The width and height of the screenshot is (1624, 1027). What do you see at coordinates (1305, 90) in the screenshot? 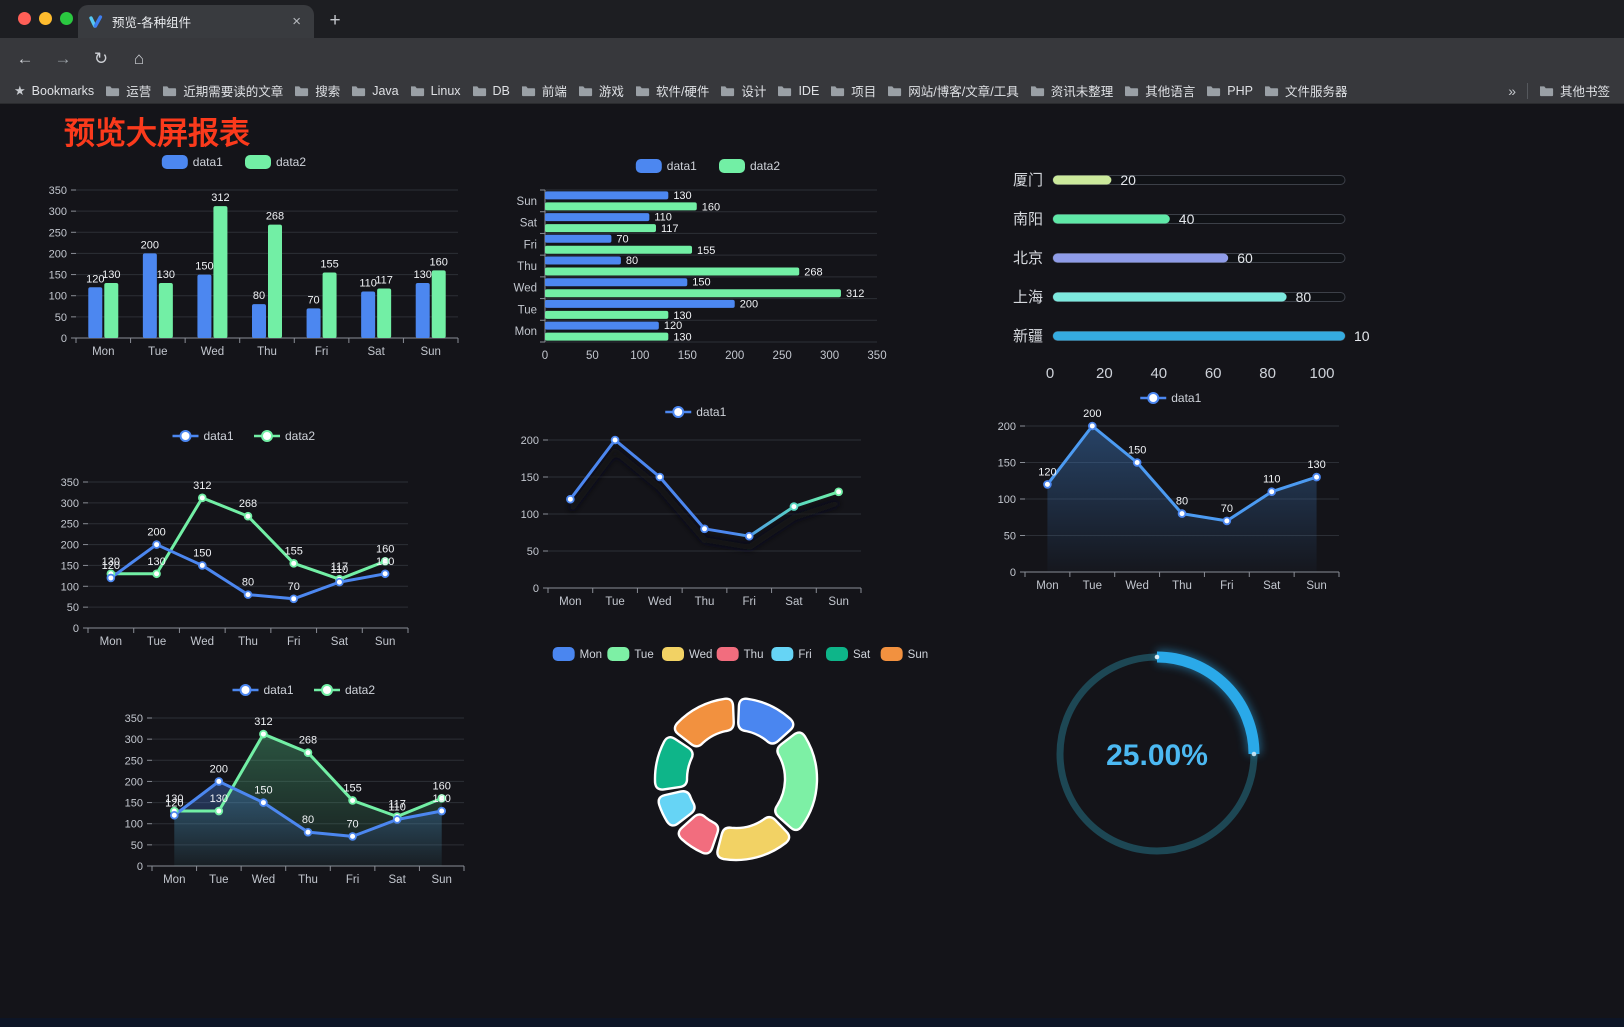
I see `bookmark-folder: 文件服务器` at bounding box center [1305, 90].